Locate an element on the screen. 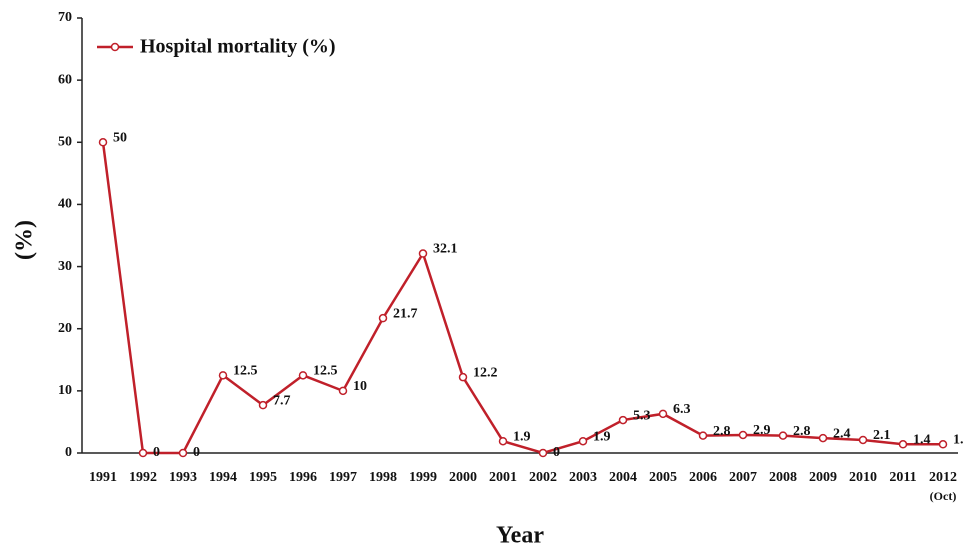 The width and height of the screenshot is (963, 548). x-tick-label: 2003 is located at coordinates (583, 477).